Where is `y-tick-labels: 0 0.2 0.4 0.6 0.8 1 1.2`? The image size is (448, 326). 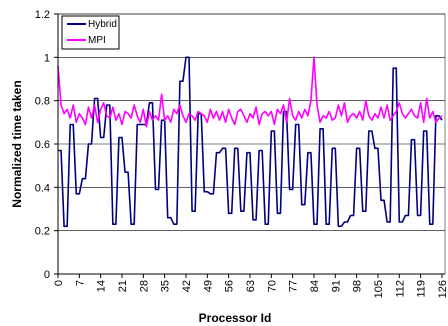 y-tick-labels: 0 0.2 0.4 0.6 0.8 1 1.2 is located at coordinates (46, 145).